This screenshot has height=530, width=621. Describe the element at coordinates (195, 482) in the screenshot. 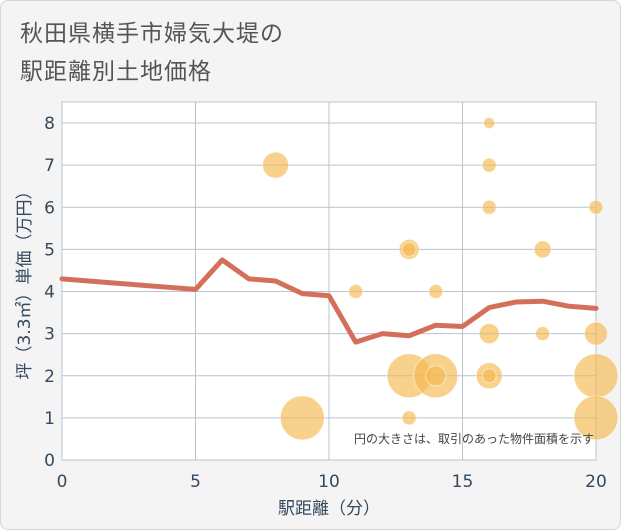

I see `x-tick-label: 5` at that location.